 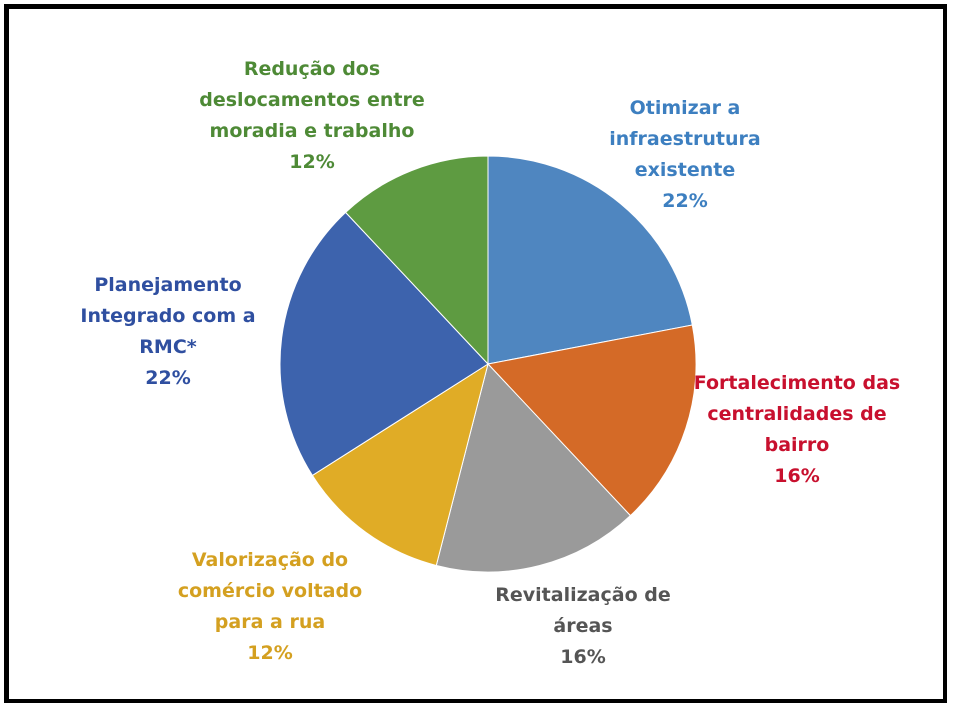 I want to click on slice-label: Planejamento Integrado com a RMC* 22%, so click(x=168, y=332).